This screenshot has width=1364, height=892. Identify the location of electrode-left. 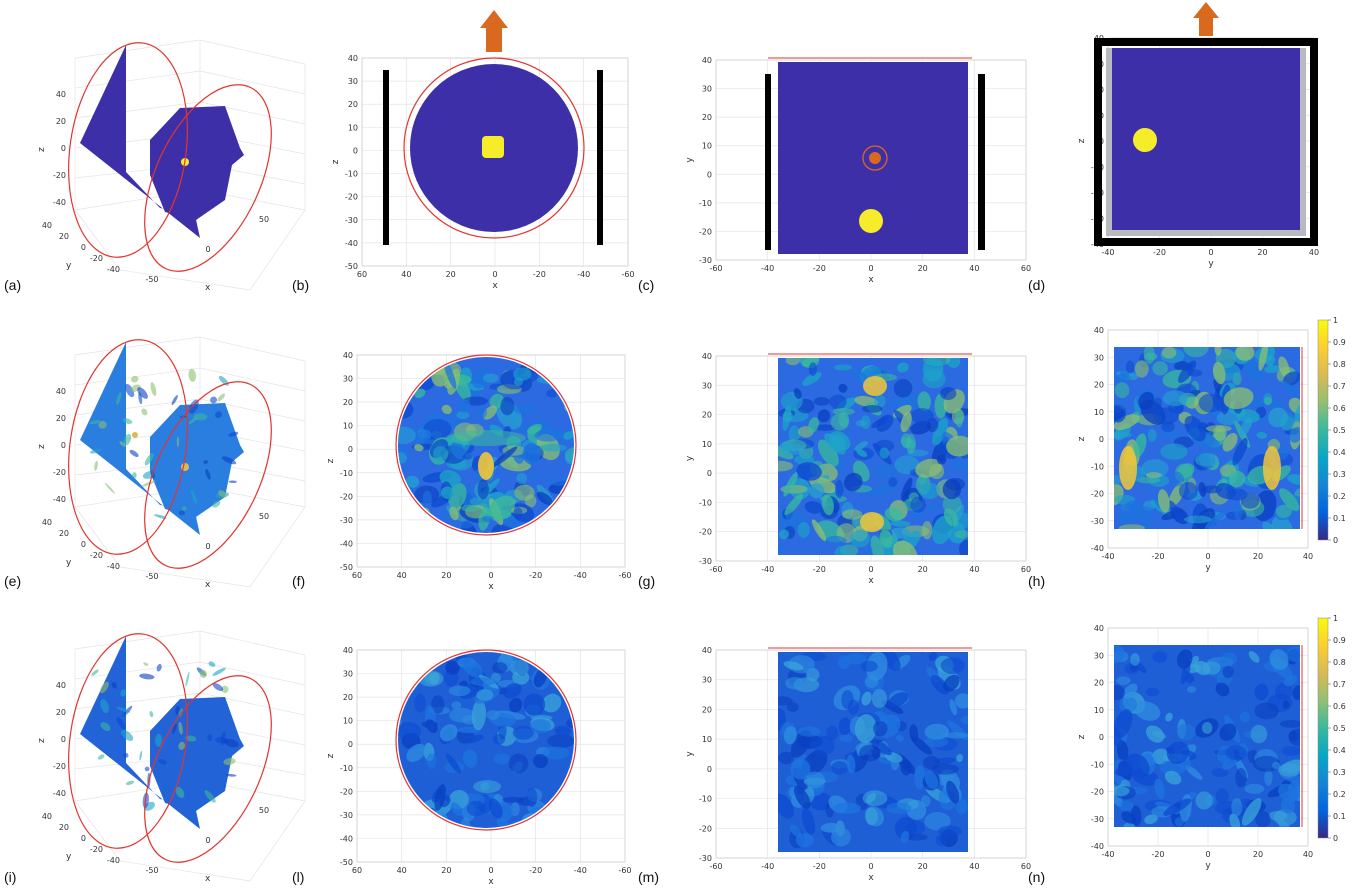
(768, 162).